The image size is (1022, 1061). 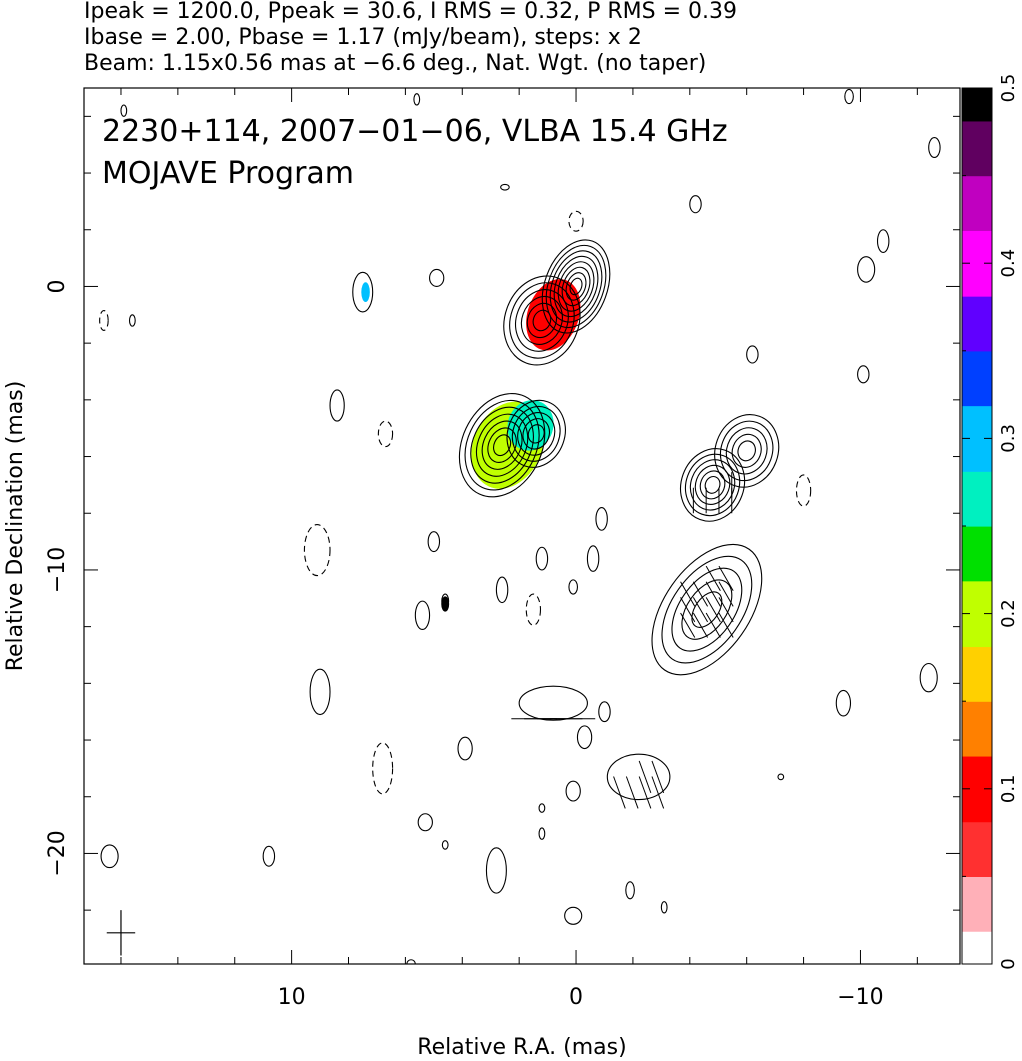 I want to click on colorbar: 0 0.1 0.2 0.3 0.4 0.5, so click(x=990, y=522).